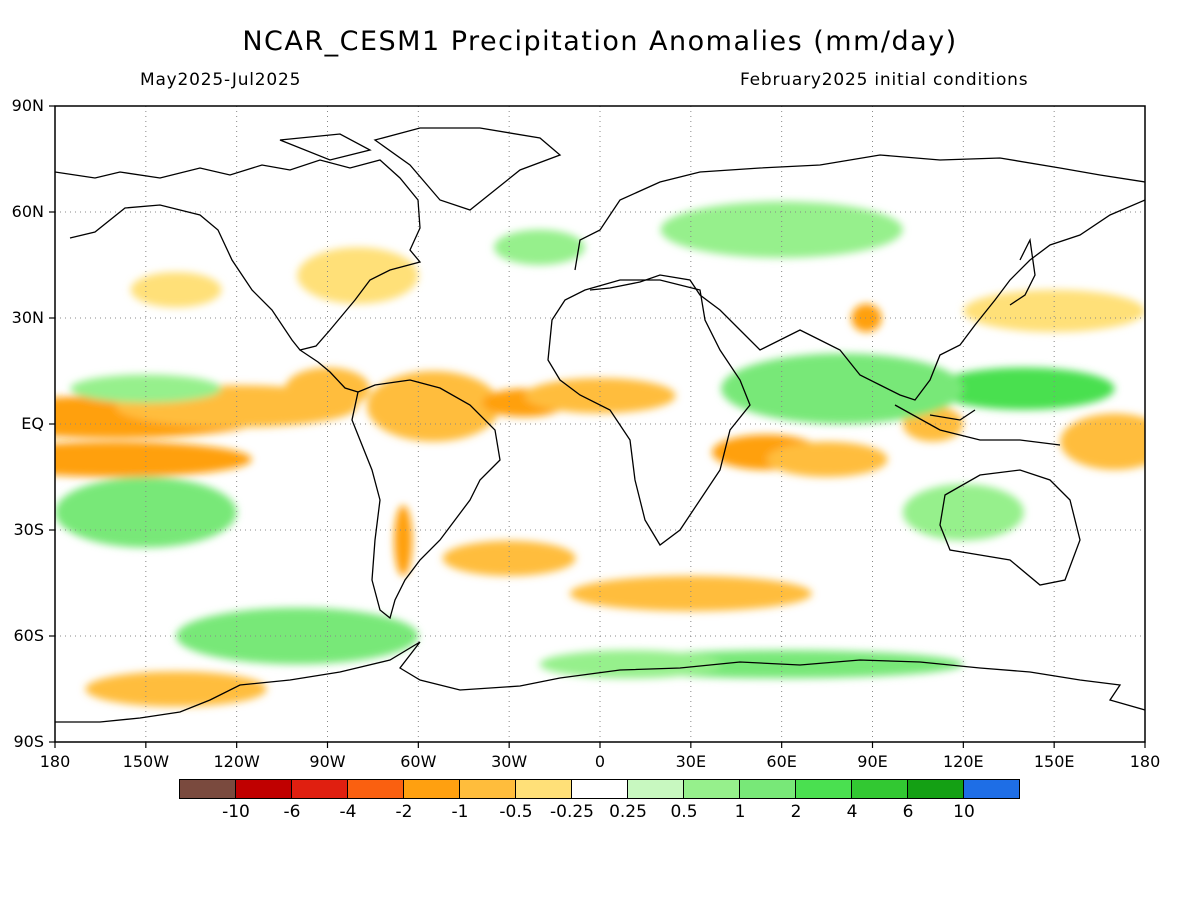  Describe the element at coordinates (884, 80) in the screenshot. I see `initial-conditions: February2025 initial conditions` at that location.